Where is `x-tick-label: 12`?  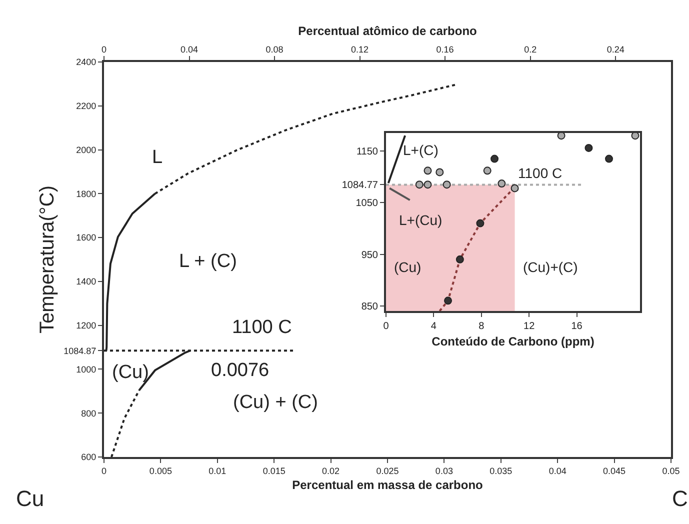
x-tick-label: 12 is located at coordinates (530, 326).